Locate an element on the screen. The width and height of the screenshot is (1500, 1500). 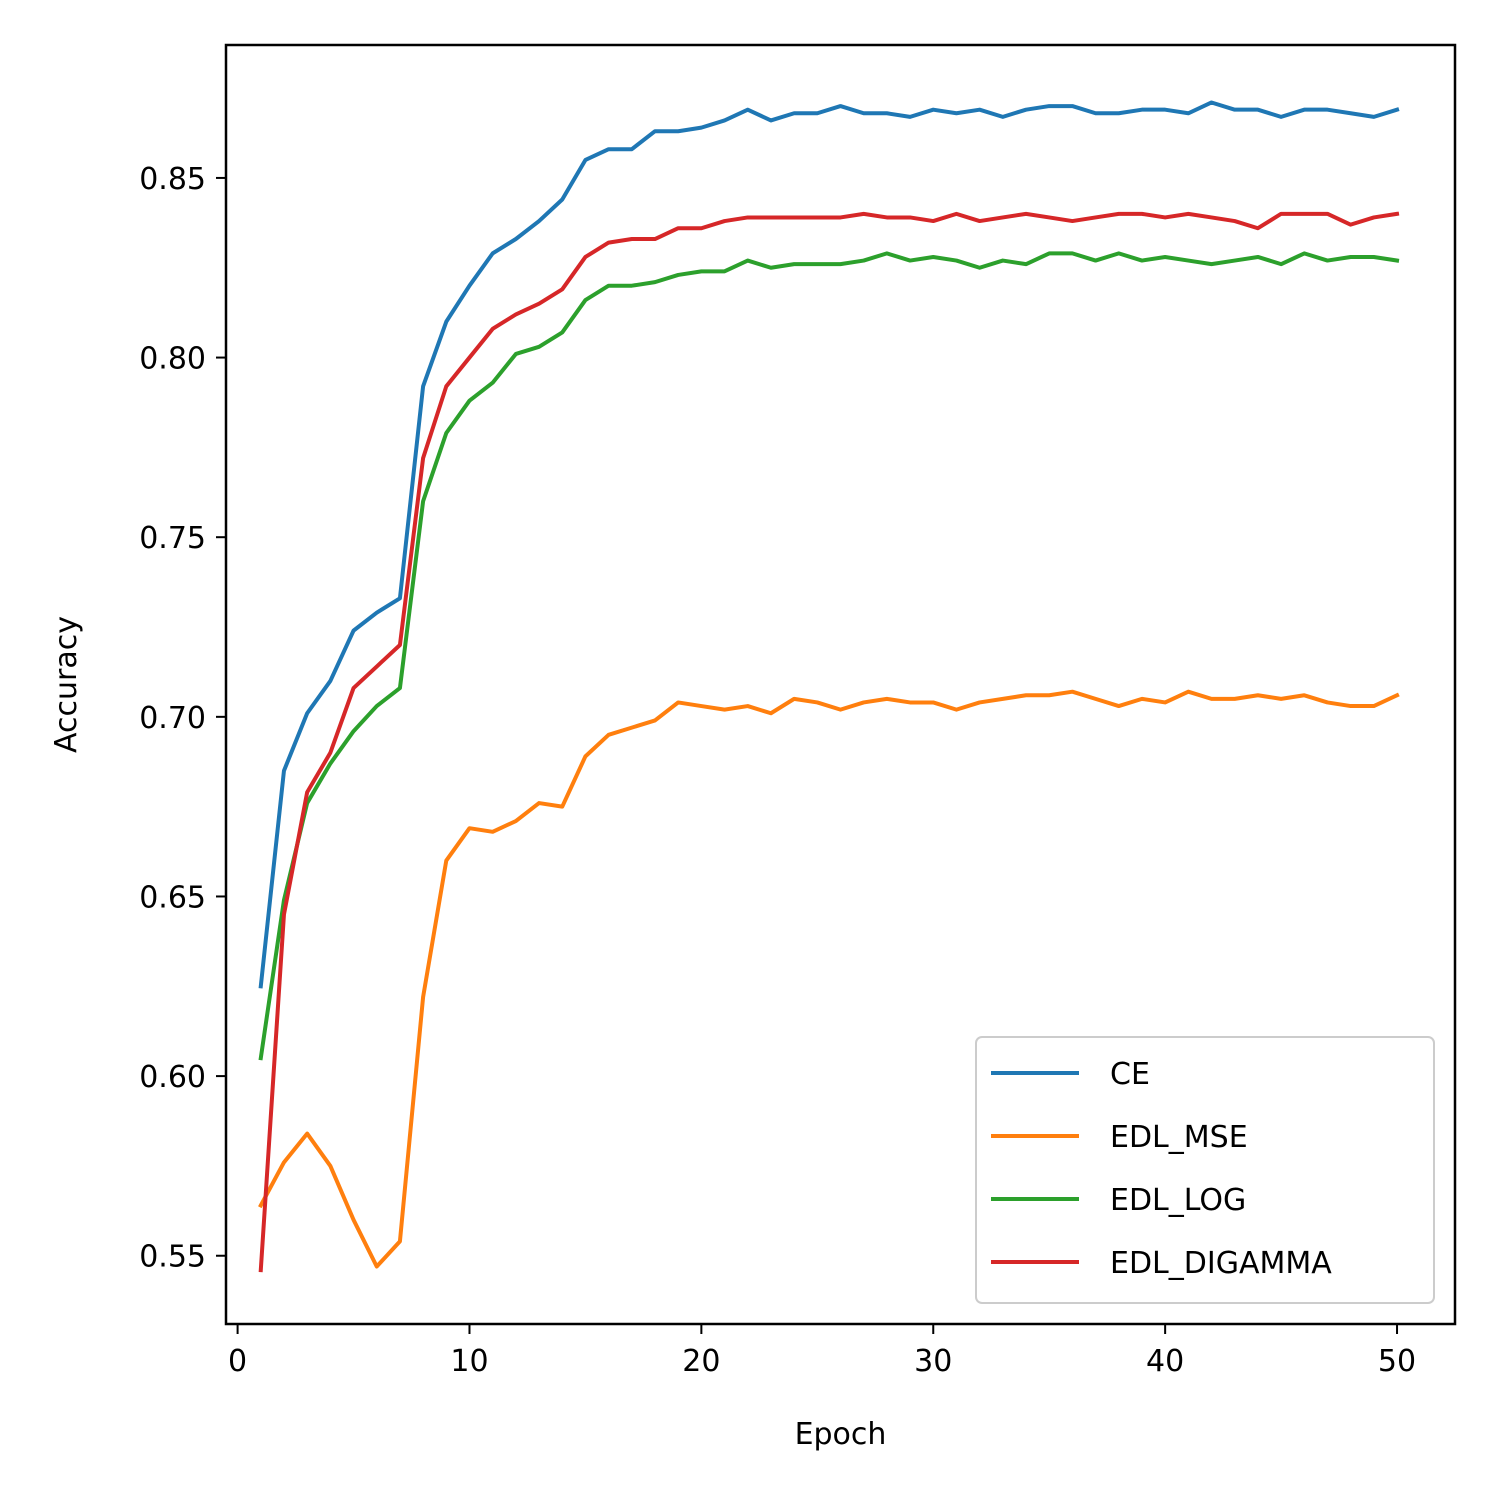
legend: CE EDL_MSE EDL_LOG EDL_DIGAMMA is located at coordinates (1205, 1170).